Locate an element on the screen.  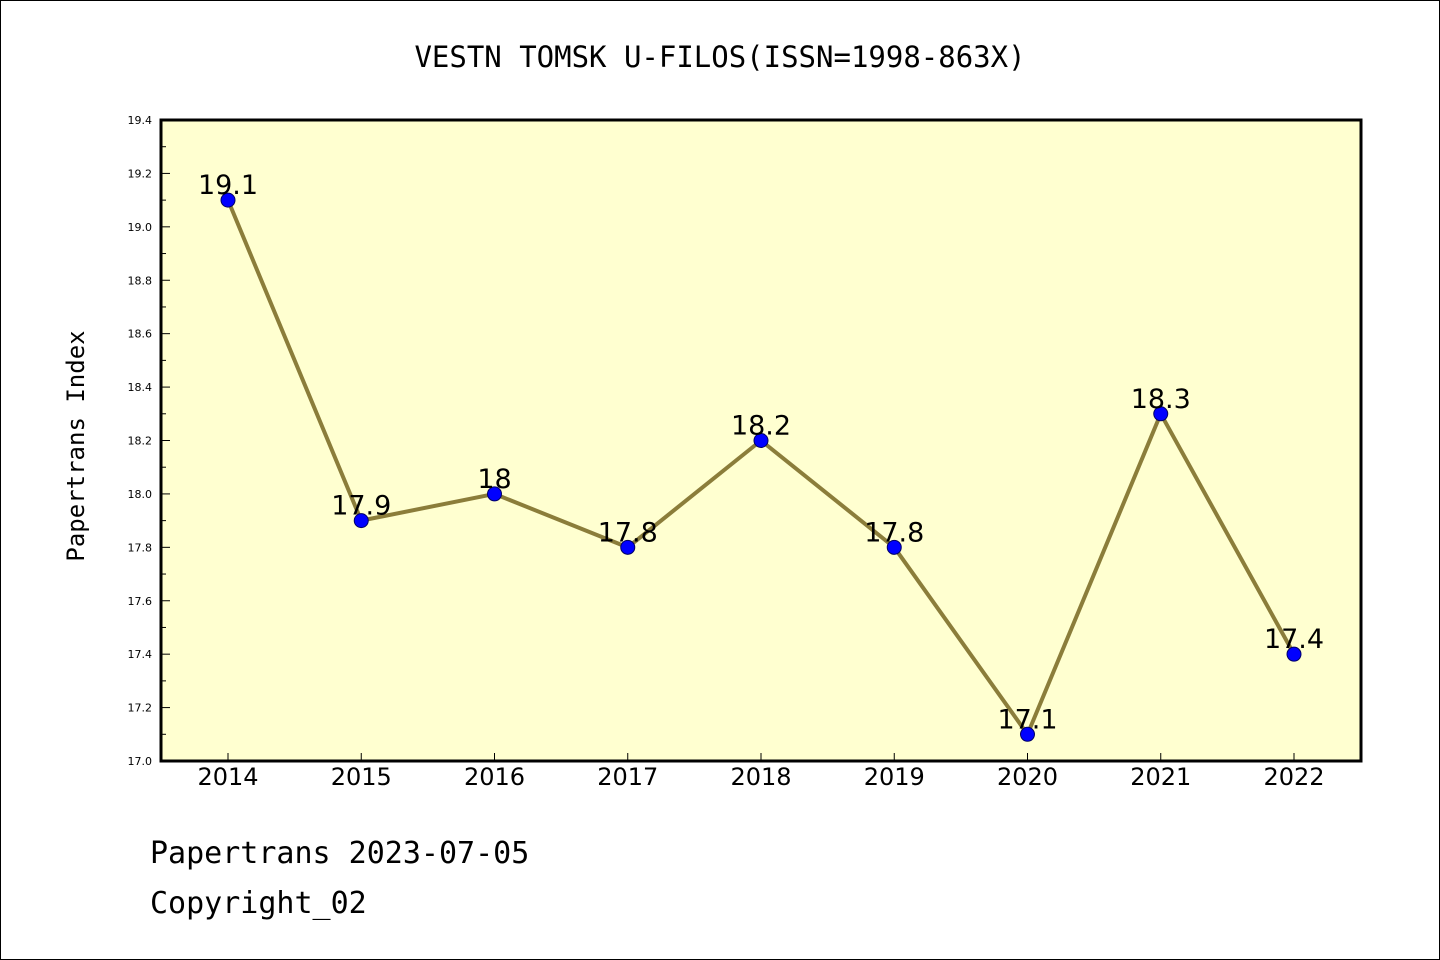
x-tick-label: 2020 is located at coordinates (1027, 777).